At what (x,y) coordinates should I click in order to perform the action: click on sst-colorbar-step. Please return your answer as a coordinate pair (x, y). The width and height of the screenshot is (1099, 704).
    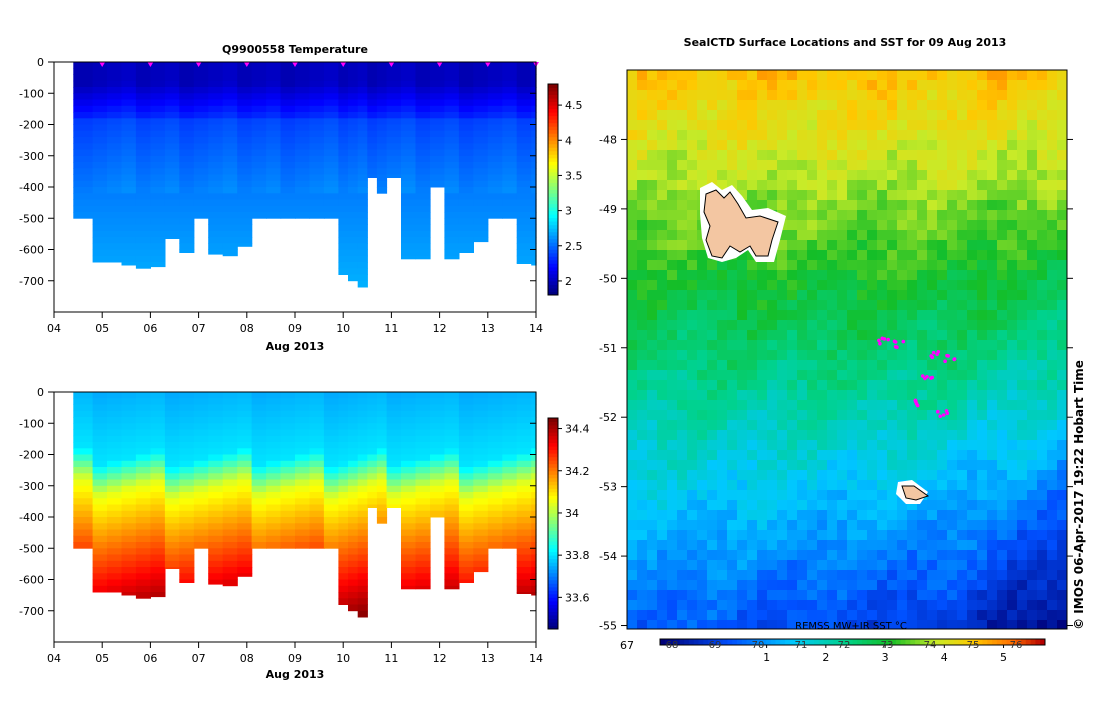
    Looking at the image, I should click on (956, 642).